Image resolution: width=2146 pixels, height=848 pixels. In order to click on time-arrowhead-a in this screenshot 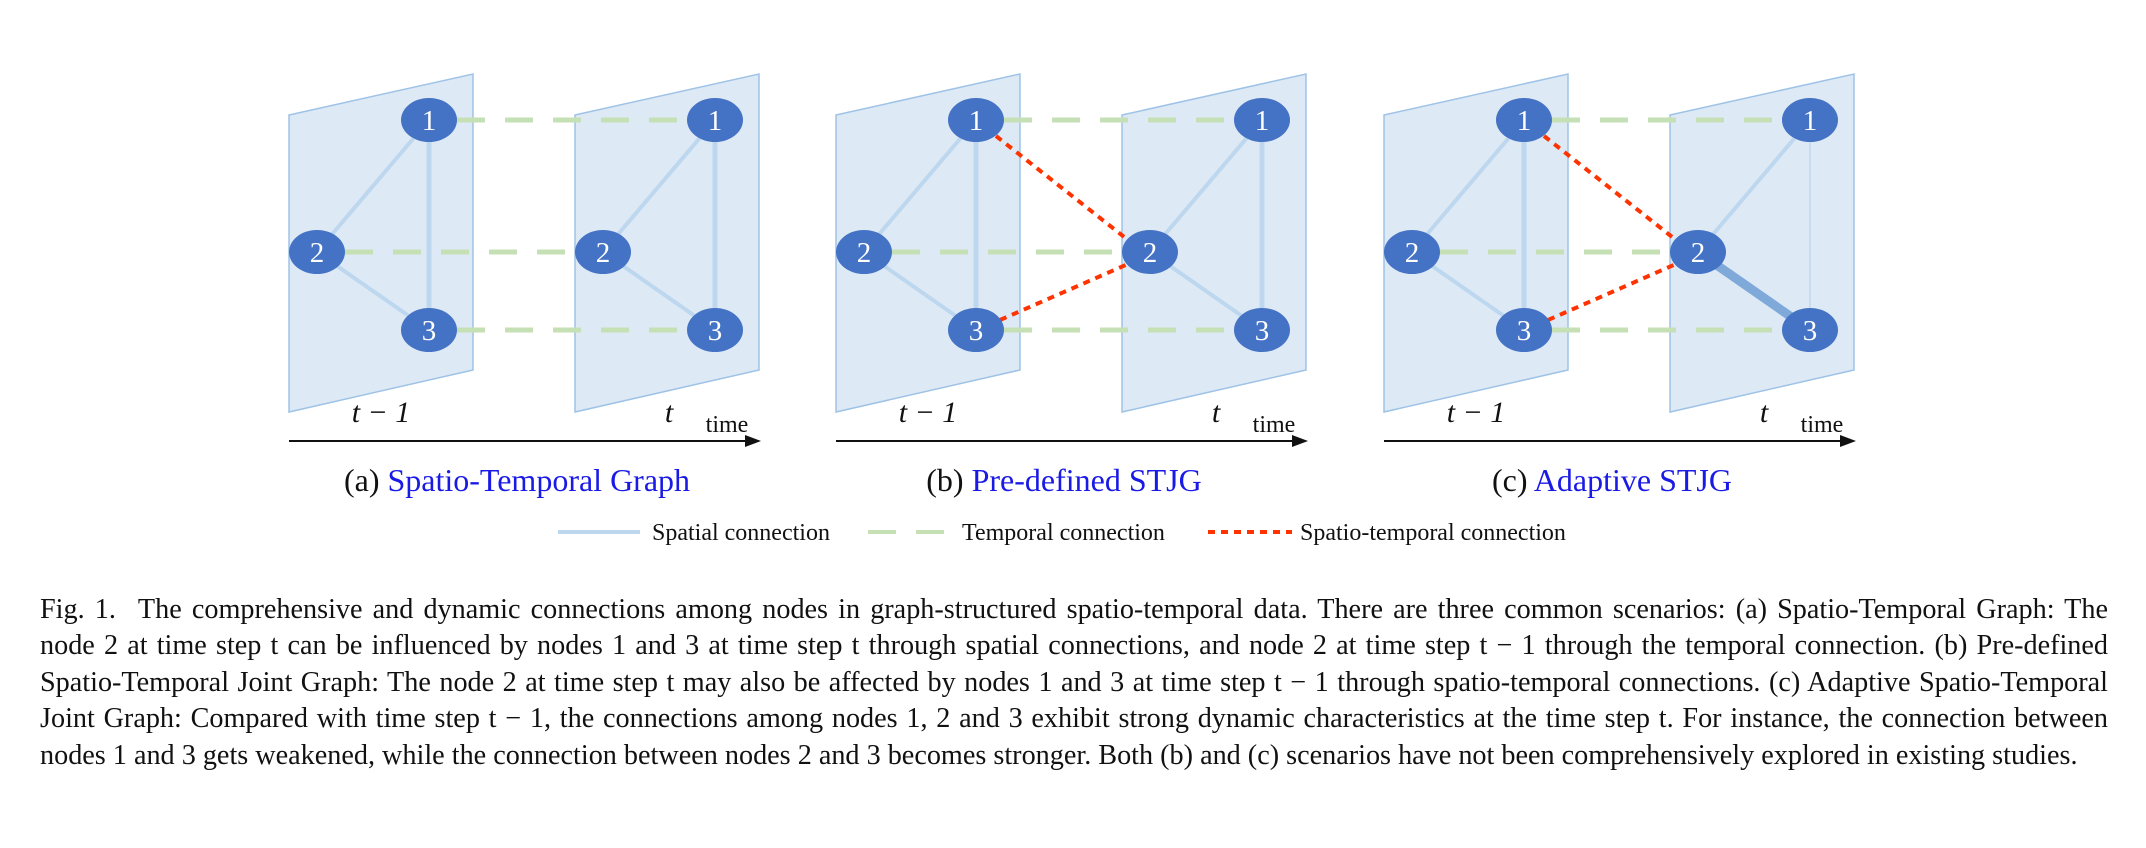, I will do `click(753, 441)`.